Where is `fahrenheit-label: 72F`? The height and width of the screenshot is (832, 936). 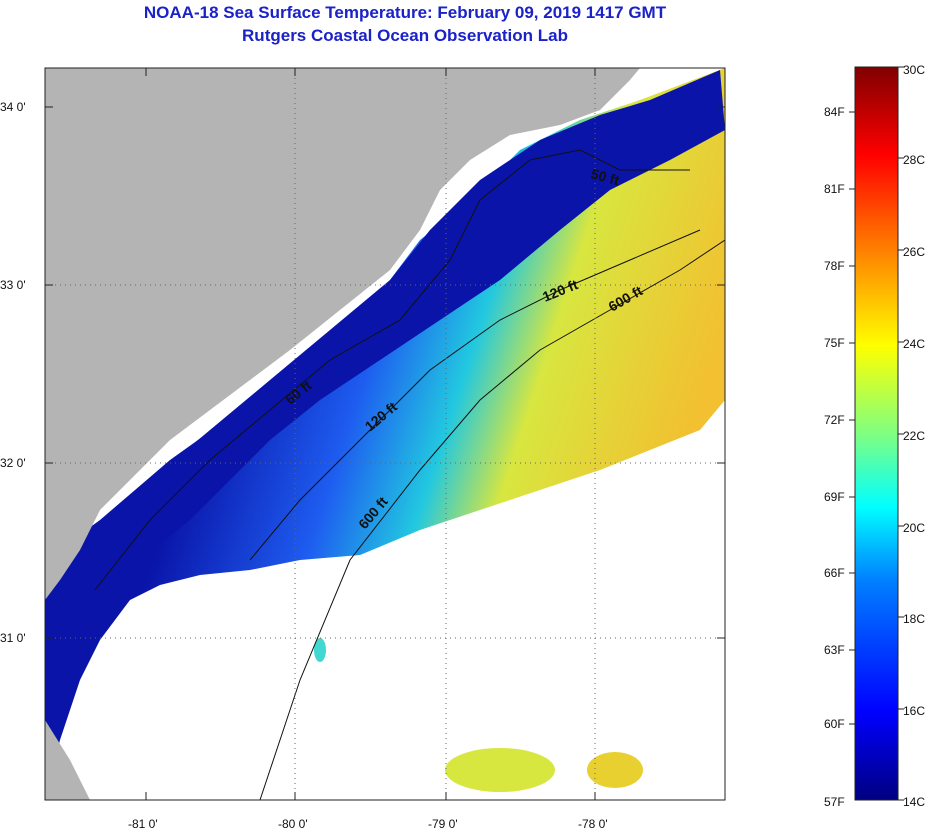 fahrenheit-label: 72F is located at coordinates (834, 420).